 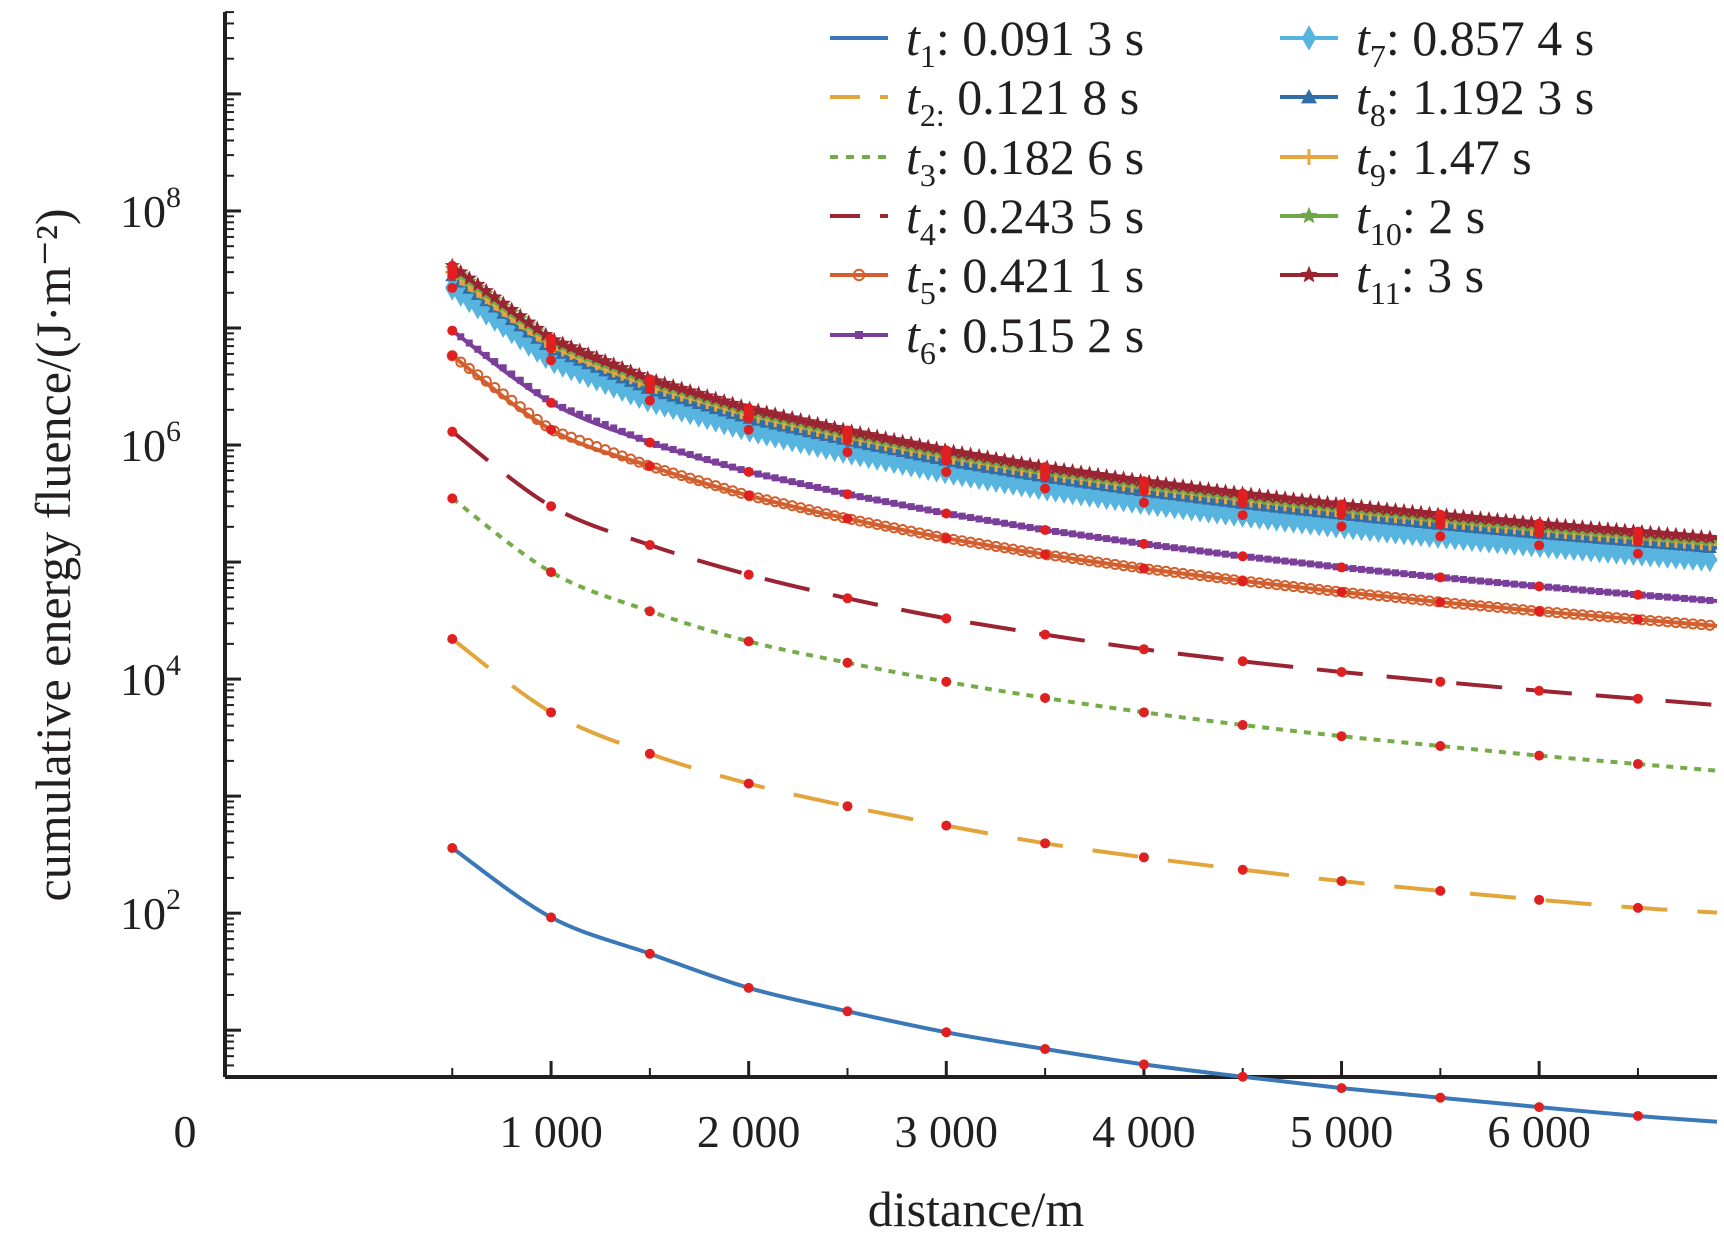 What do you see at coordinates (1025, 42) in the screenshot?
I see `legend-label: t1: 0.091 3 s` at bounding box center [1025, 42].